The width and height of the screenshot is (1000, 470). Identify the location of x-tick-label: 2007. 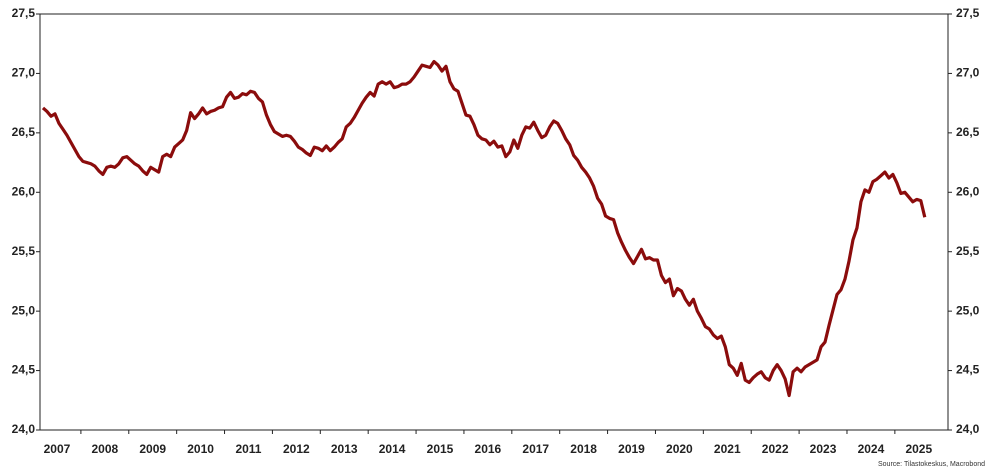
(57, 449).